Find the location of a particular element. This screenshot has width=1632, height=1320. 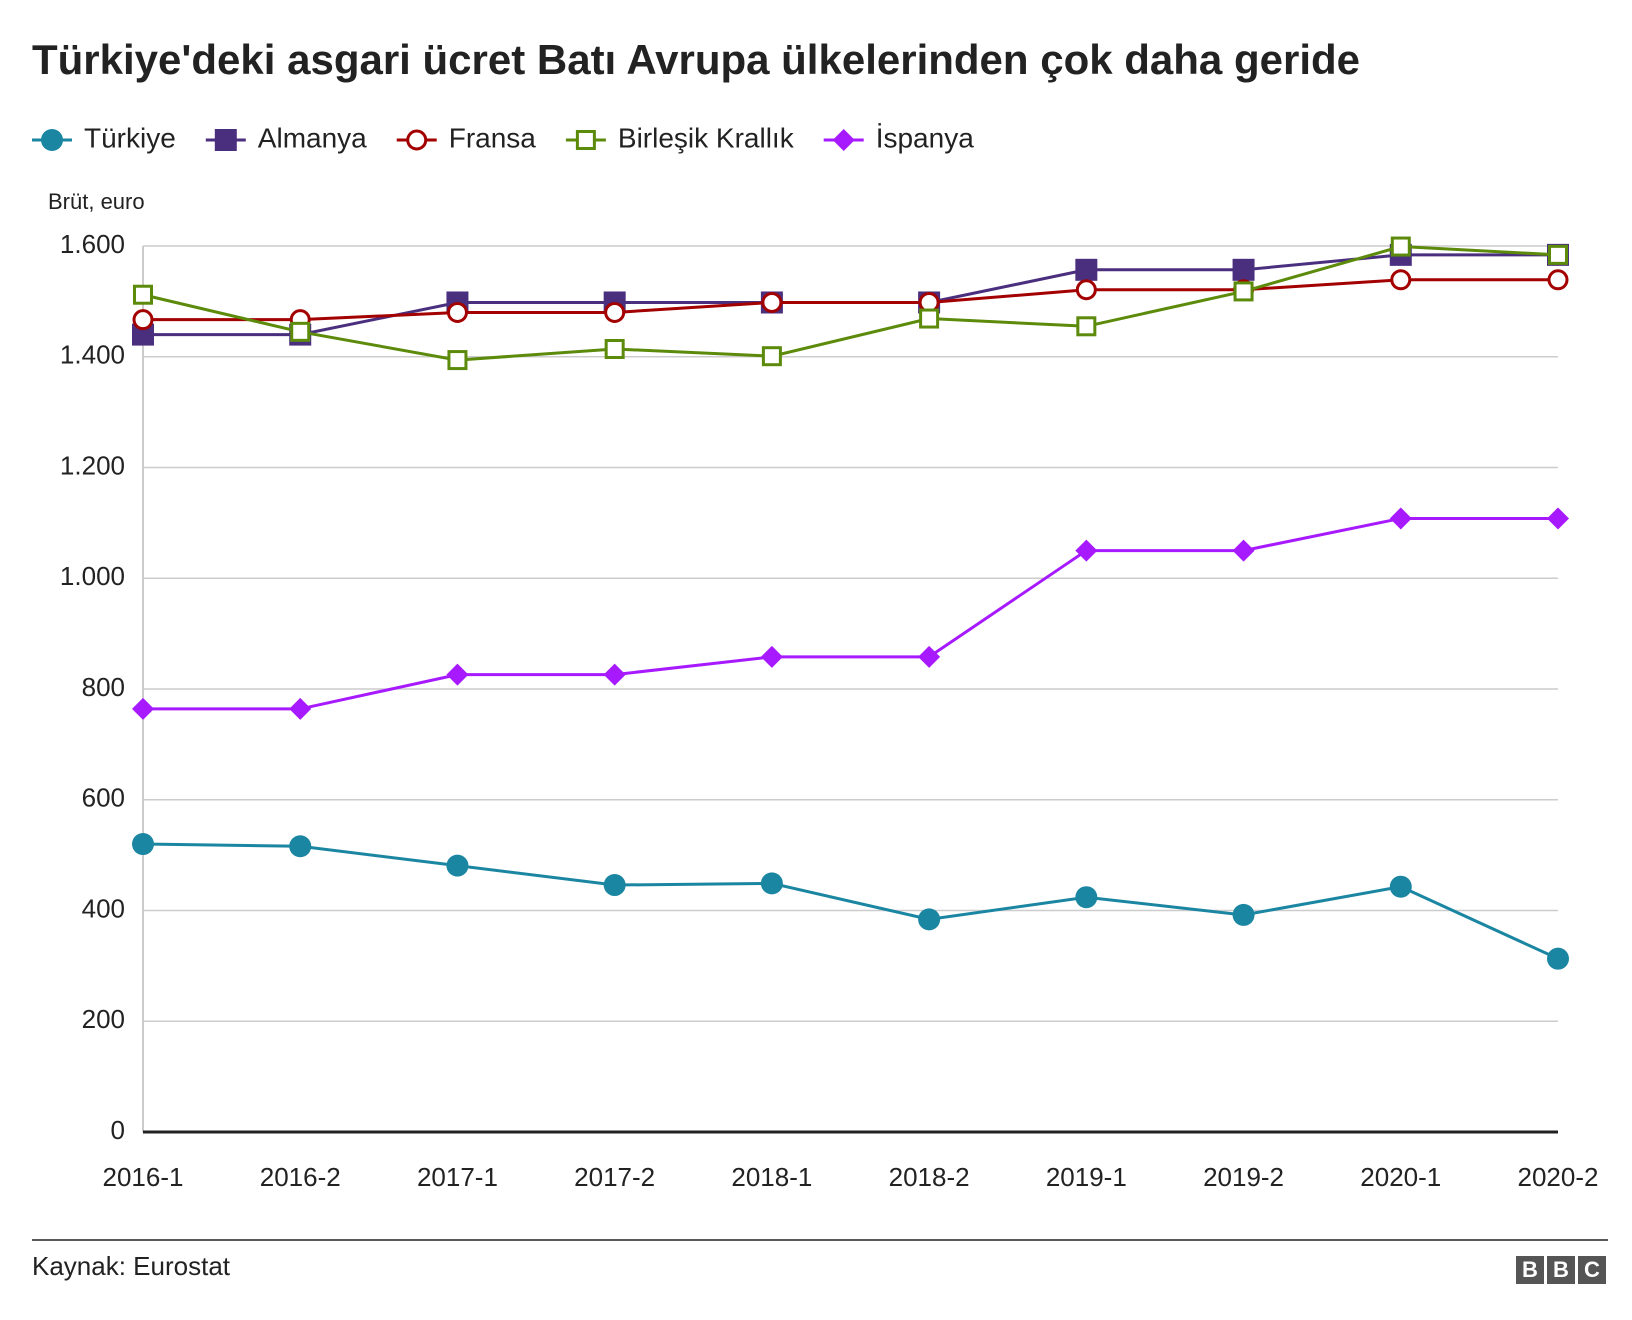

x-tick-label: 2019-1 is located at coordinates (1086, 1177).